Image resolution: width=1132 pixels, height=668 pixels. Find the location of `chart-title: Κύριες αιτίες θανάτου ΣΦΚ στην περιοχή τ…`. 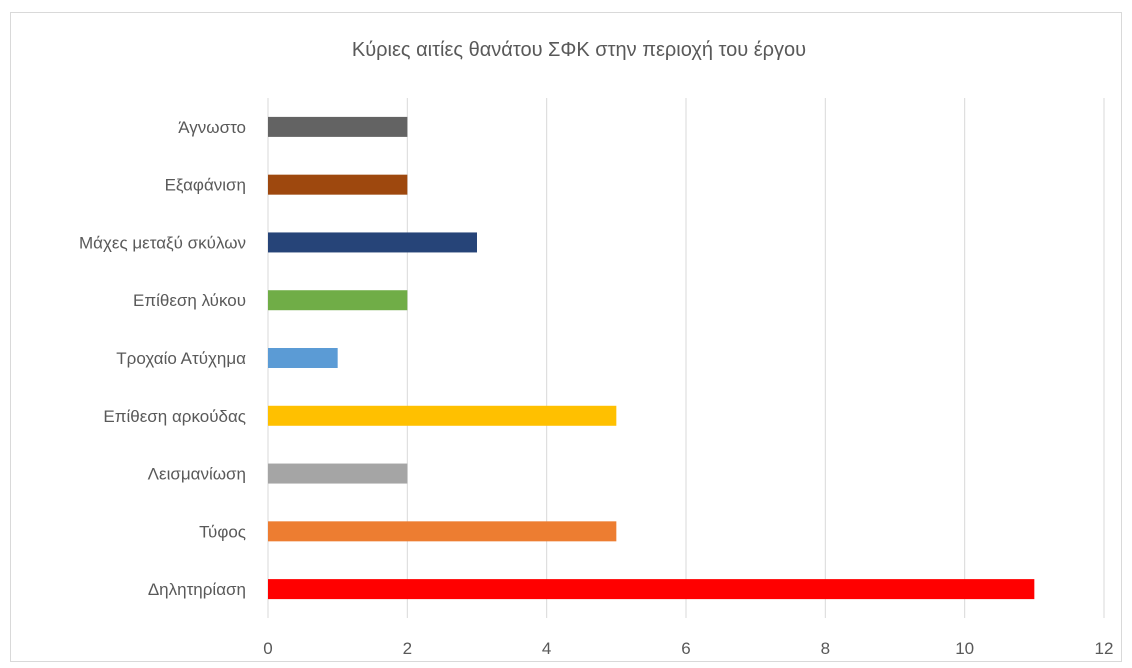

chart-title: Κύριες αιτίες θανάτου ΣΦΚ στην περιοχή τ… is located at coordinates (579, 50).